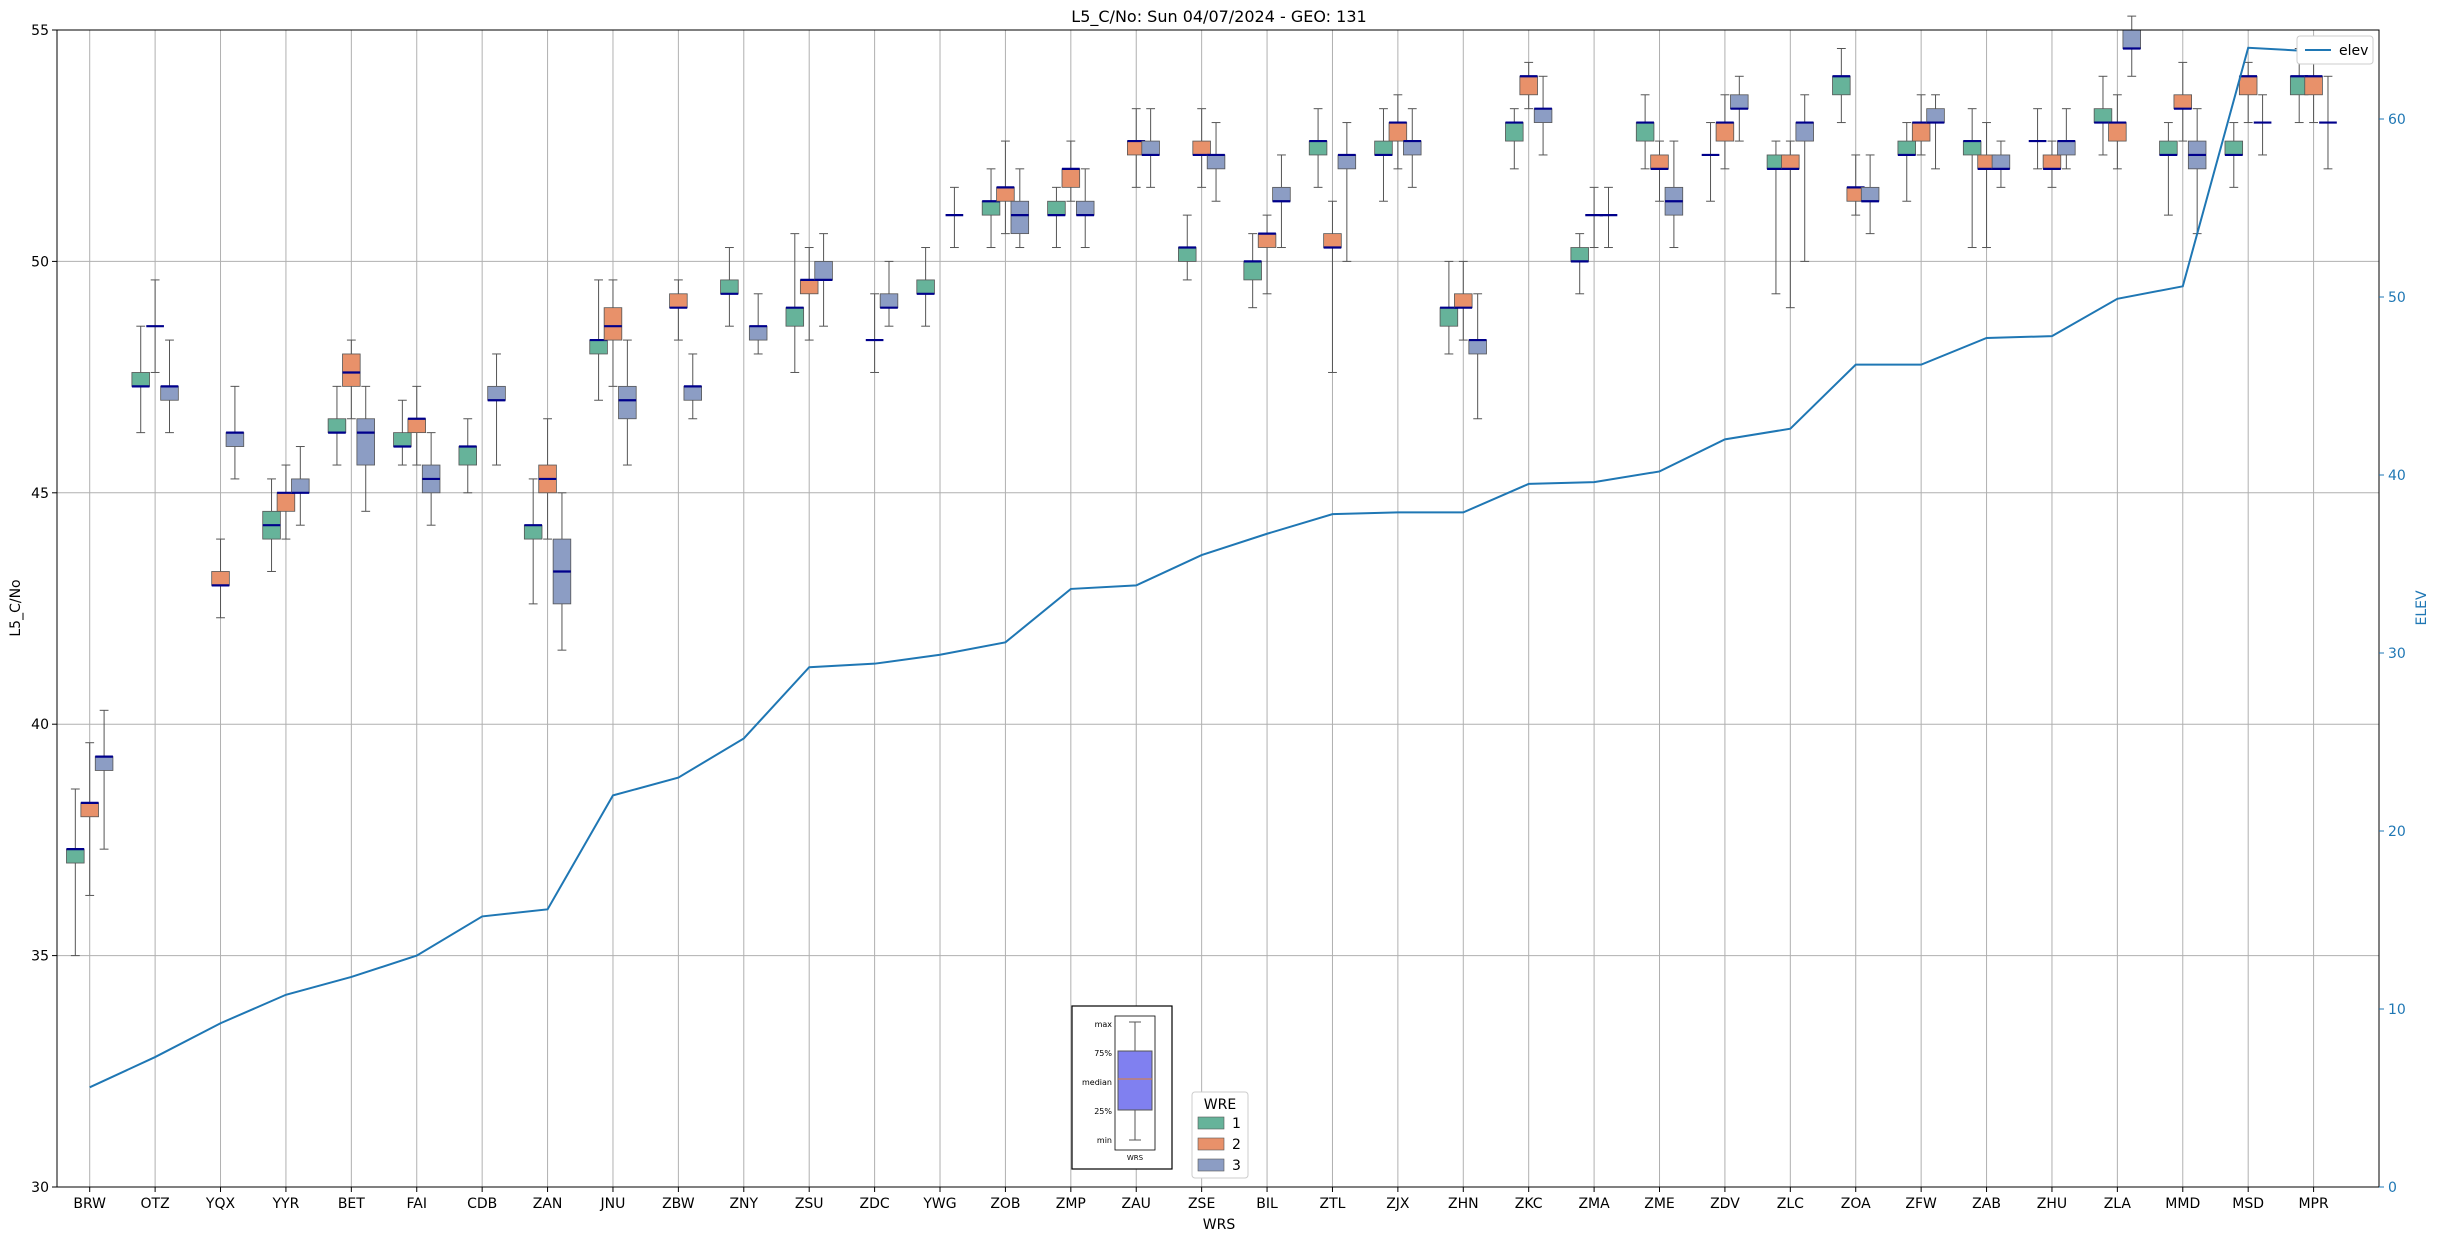  Describe the element at coordinates (1412, 148) in the screenshot. I see `box-3-ZJX` at that location.